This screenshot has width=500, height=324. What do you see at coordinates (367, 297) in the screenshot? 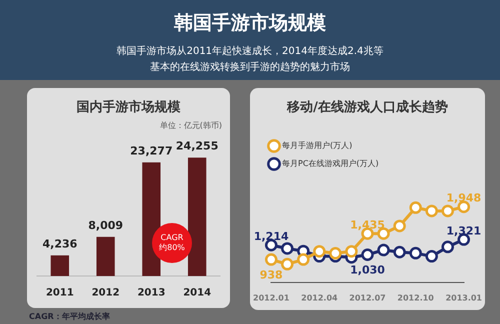
I see `x-tick-label: 2012.07` at bounding box center [367, 297].